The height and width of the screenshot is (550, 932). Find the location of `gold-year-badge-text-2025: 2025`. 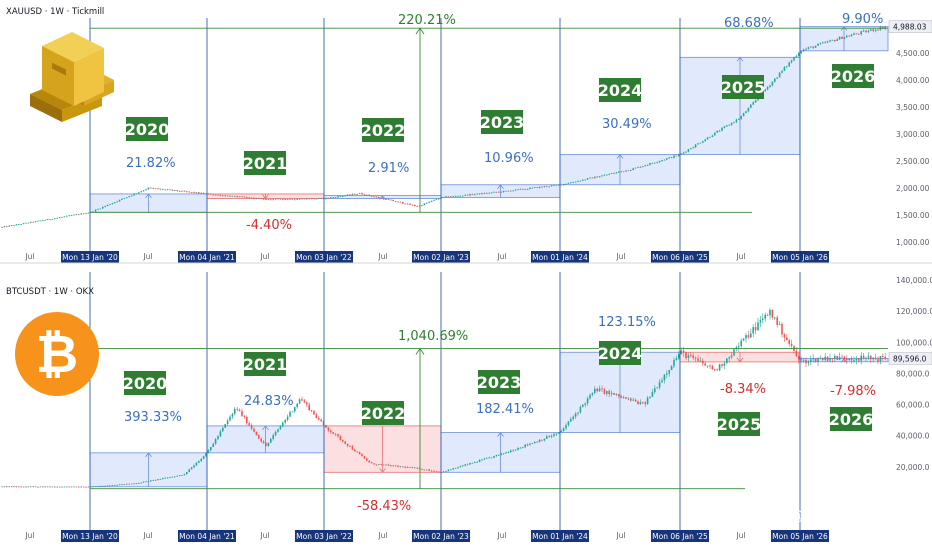

gold-year-badge-text-2025: 2025 is located at coordinates (743, 87).